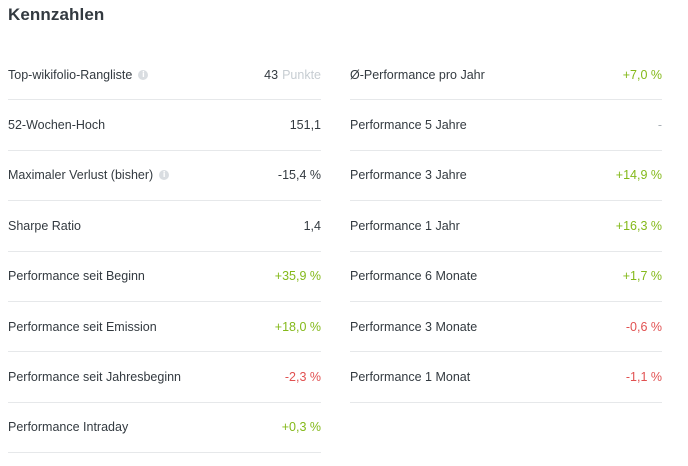  I want to click on metric-row-performance-6-monate: Performance 6 Monate +1,7 %, so click(506, 277).